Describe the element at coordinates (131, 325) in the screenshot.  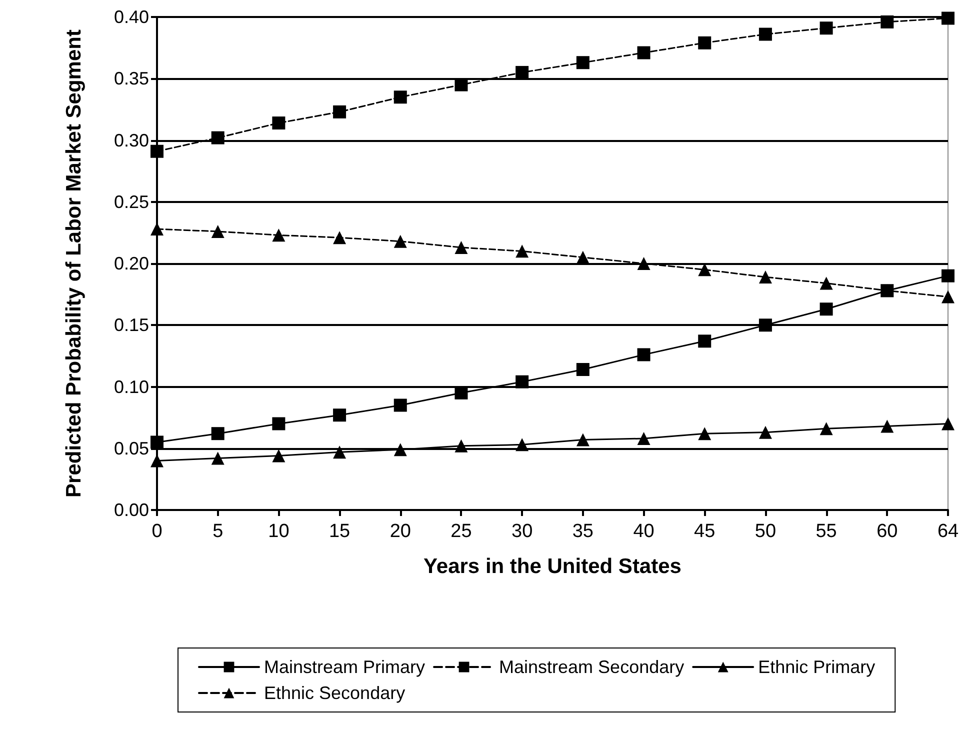
I see `y-tick-label: 0.15` at that location.